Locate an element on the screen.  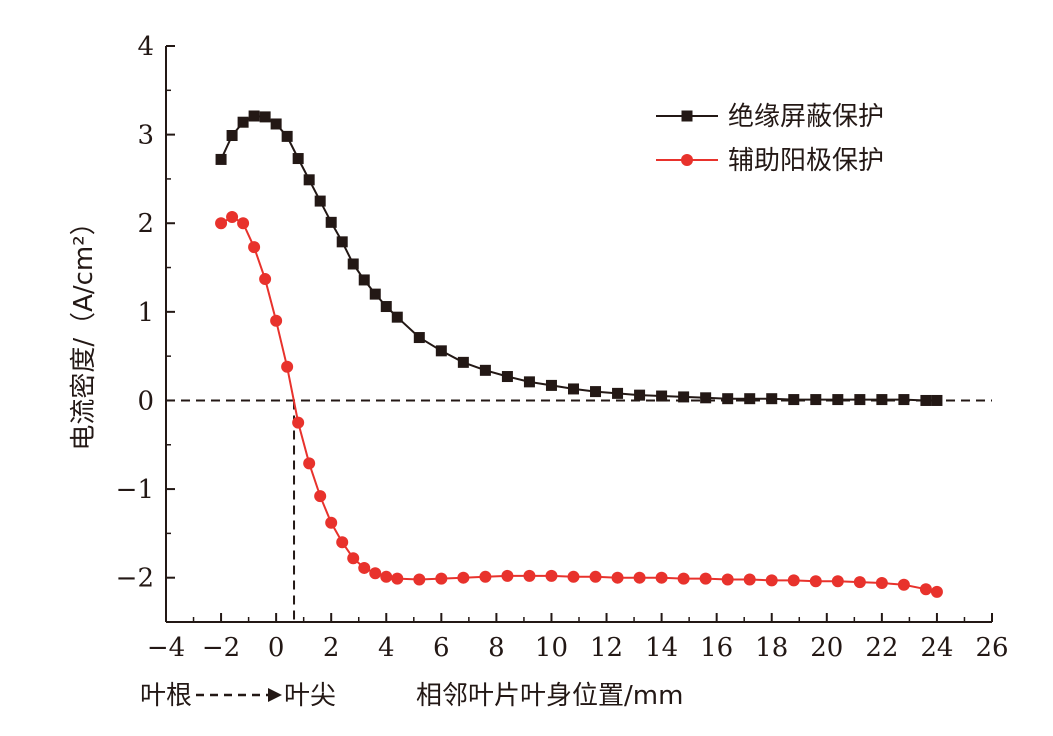
x-tick-label: 14 is located at coordinates (661, 648).